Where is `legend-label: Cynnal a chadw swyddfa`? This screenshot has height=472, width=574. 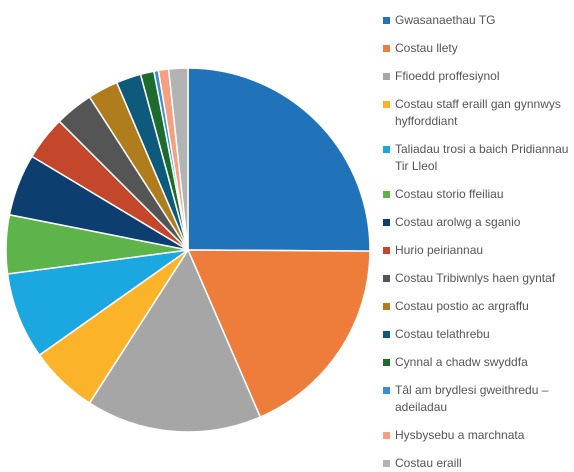
legend-label: Cynnal a chadw swyddfa is located at coordinates (461, 362).